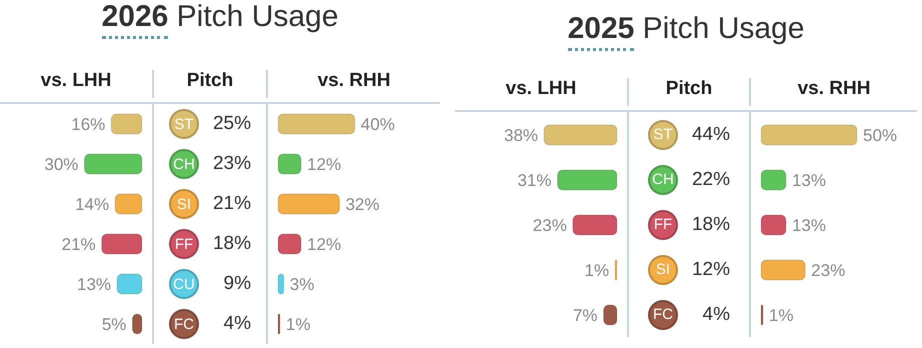  I want to click on text: 21%, so click(231, 204).